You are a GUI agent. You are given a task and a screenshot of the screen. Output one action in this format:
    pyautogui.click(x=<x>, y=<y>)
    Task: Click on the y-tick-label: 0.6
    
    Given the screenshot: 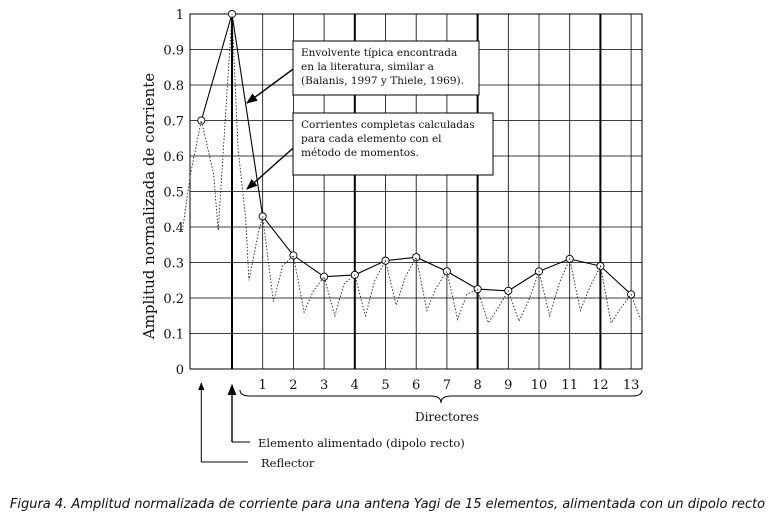 What is the action you would take?
    pyautogui.click(x=173, y=157)
    